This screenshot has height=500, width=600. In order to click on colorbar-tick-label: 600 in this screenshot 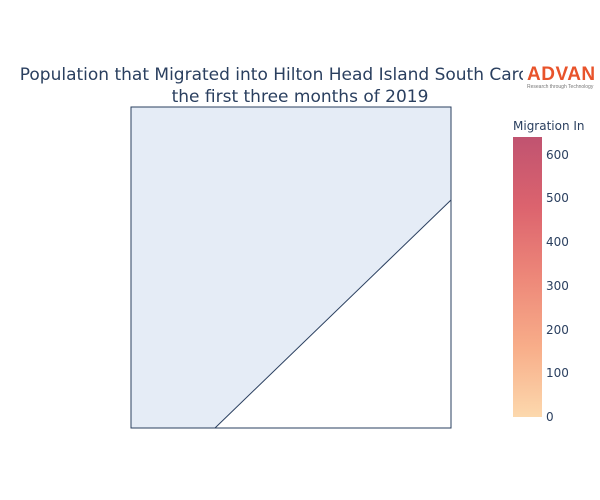, I will do `click(557, 154)`.